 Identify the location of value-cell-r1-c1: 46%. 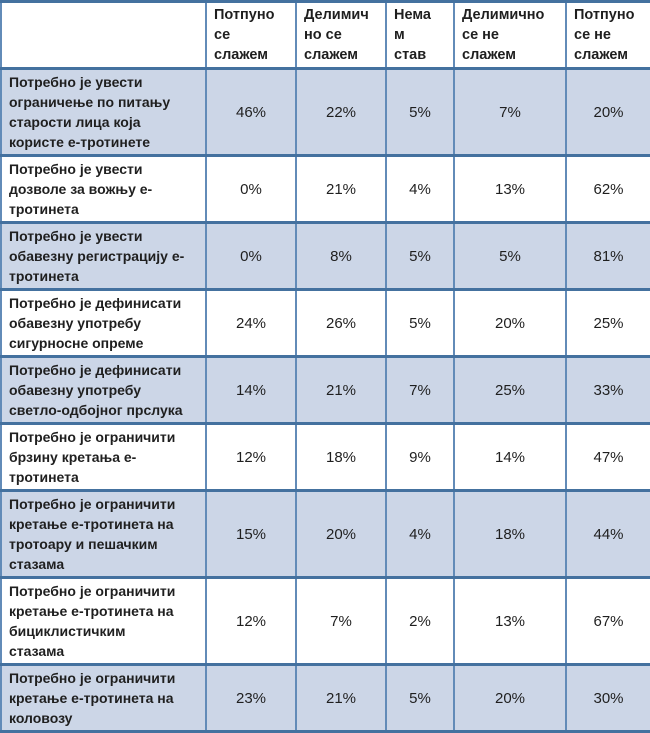
(251, 112).